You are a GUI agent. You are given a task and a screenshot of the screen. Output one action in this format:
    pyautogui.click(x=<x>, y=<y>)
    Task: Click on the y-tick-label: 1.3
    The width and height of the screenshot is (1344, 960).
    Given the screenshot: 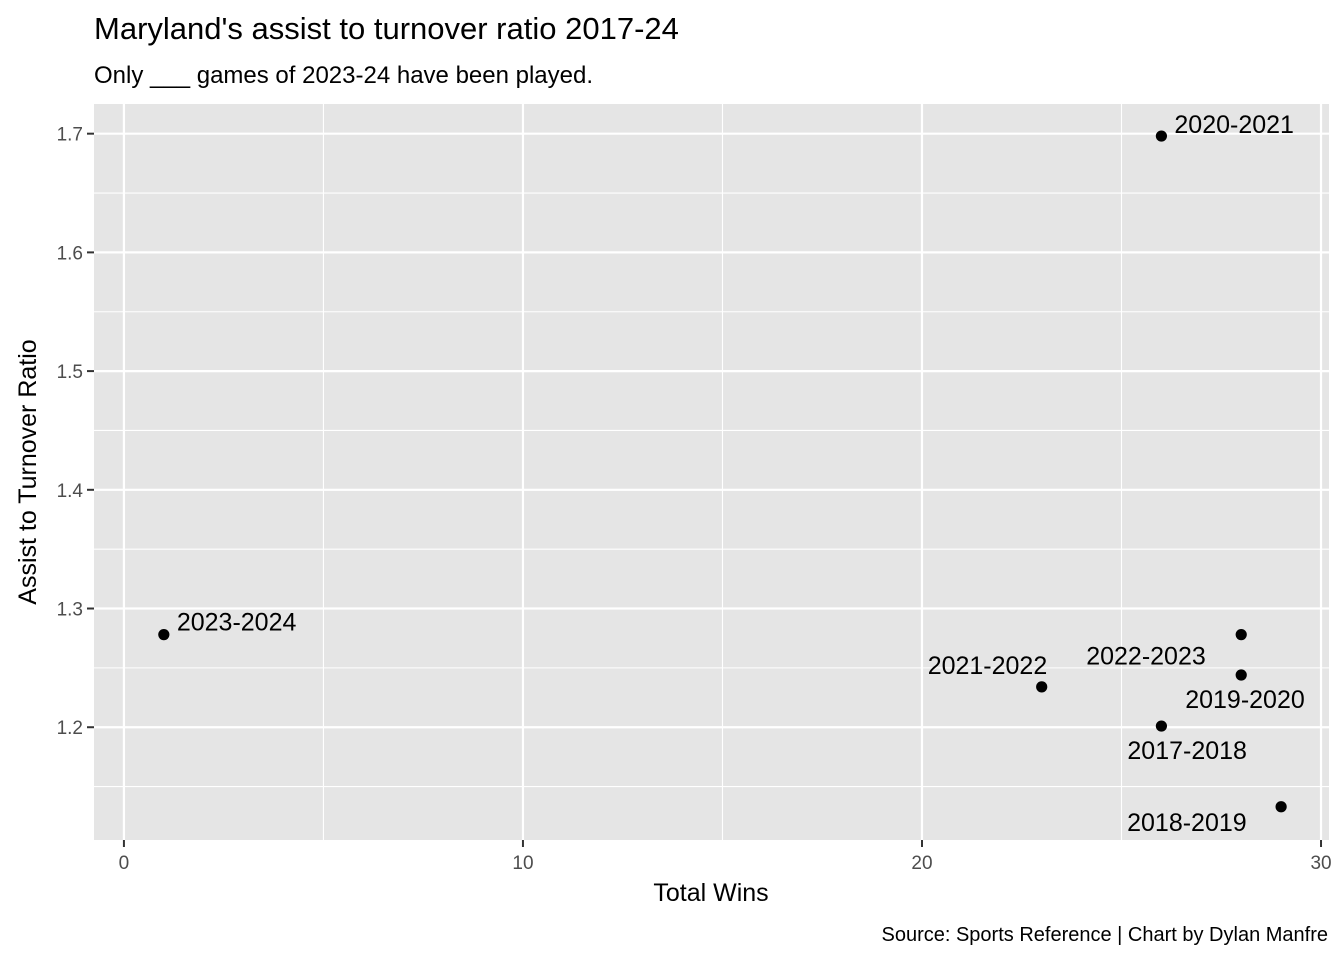 What is the action you would take?
    pyautogui.click(x=70, y=610)
    